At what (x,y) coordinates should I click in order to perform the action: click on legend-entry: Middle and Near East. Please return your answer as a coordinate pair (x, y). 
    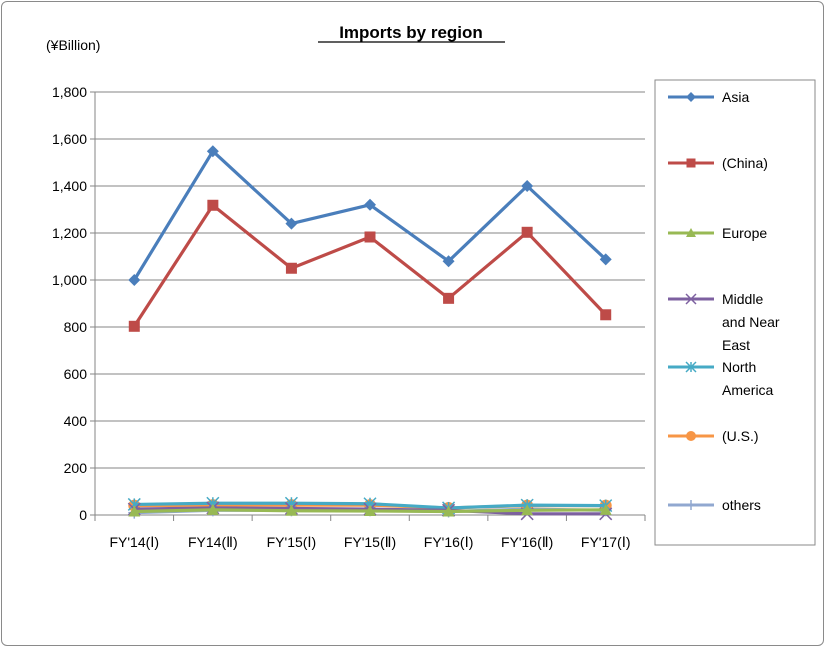
    Looking at the image, I should click on (724, 322).